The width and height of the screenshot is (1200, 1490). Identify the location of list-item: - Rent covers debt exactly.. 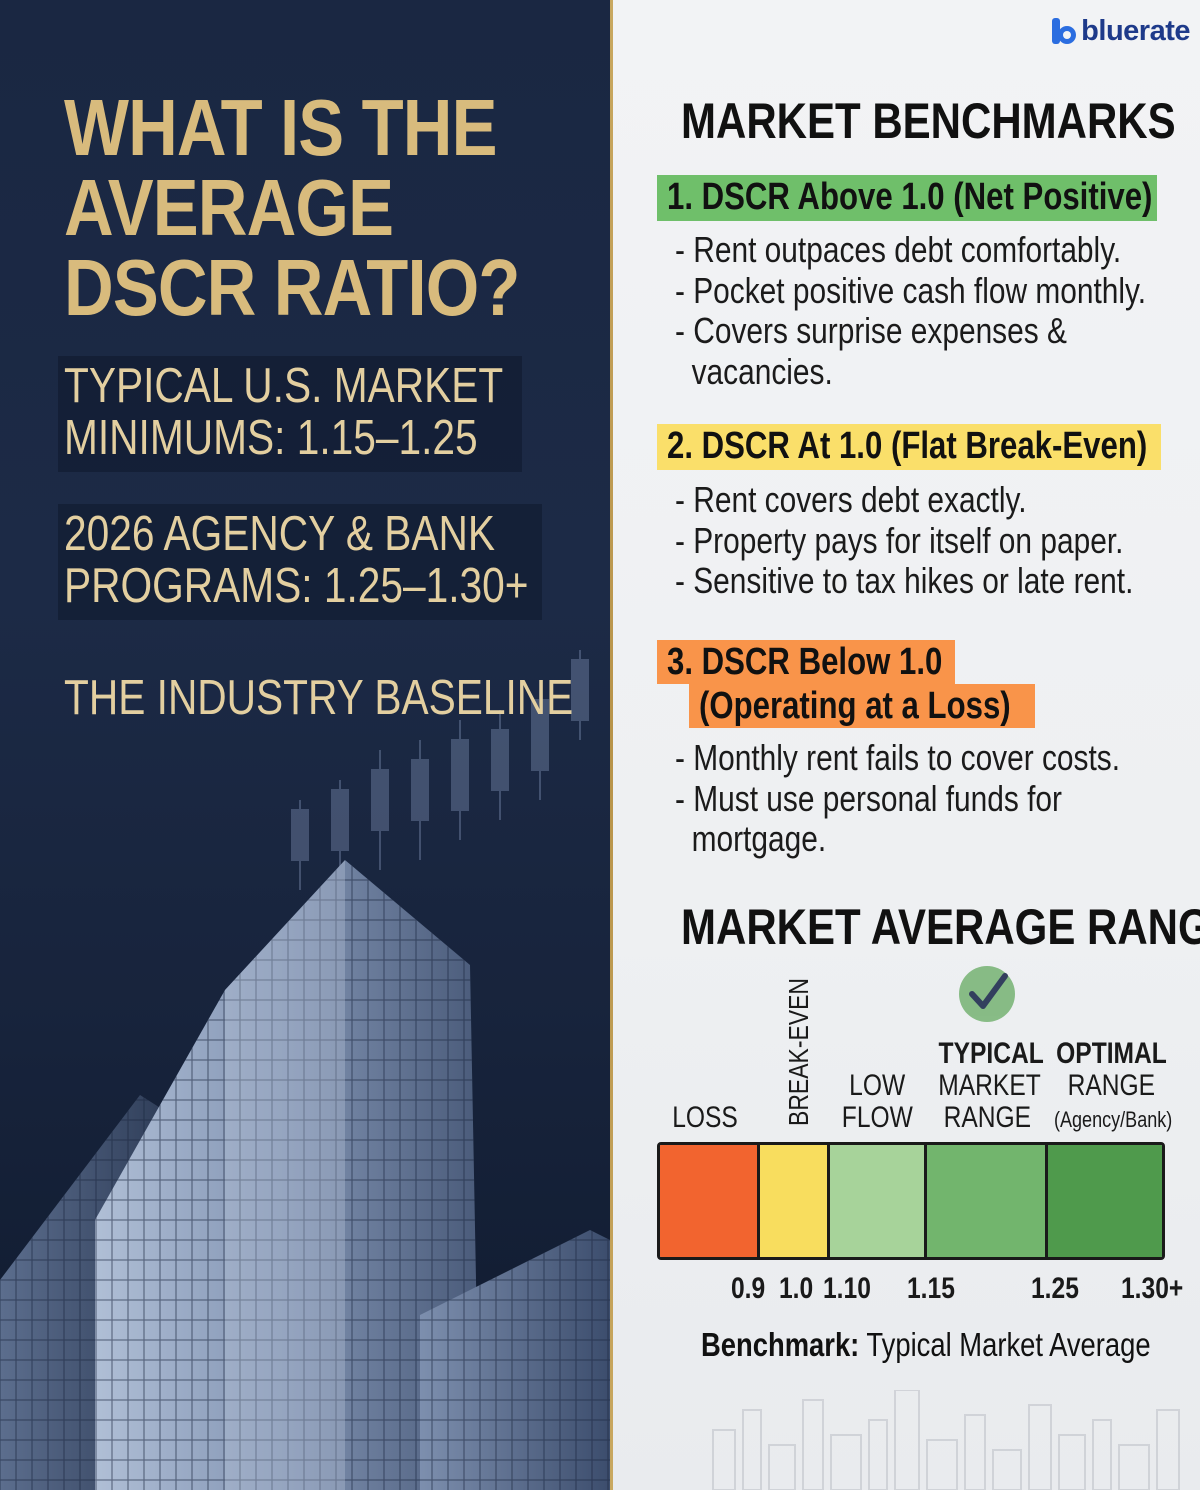
(851, 499).